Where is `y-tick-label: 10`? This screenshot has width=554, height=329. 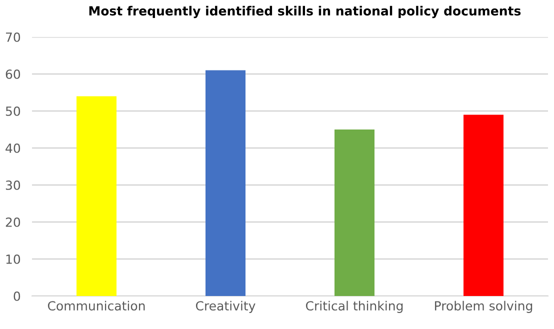 y-tick-label: 10 is located at coordinates (13, 259).